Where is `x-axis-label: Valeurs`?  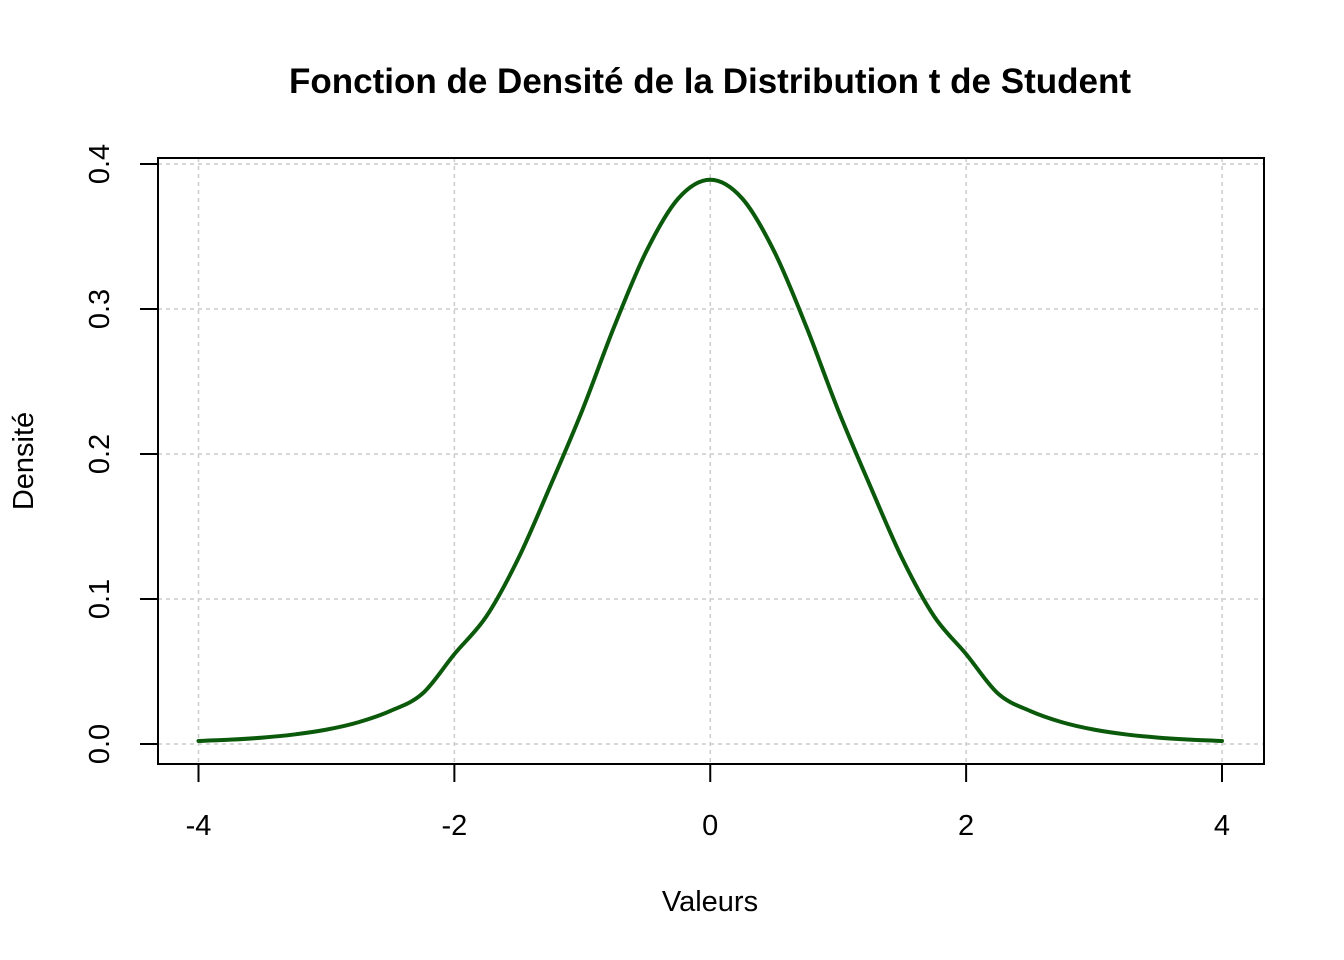 x-axis-label: Valeurs is located at coordinates (710, 902).